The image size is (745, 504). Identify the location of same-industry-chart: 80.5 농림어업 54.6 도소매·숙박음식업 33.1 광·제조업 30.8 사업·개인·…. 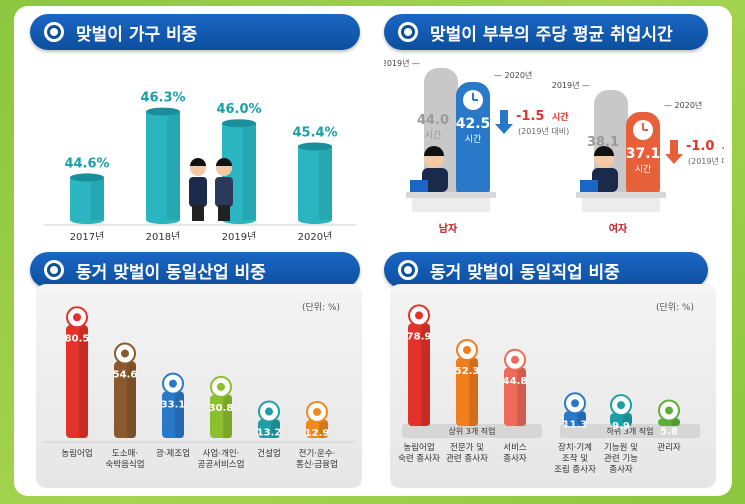
(199, 388).